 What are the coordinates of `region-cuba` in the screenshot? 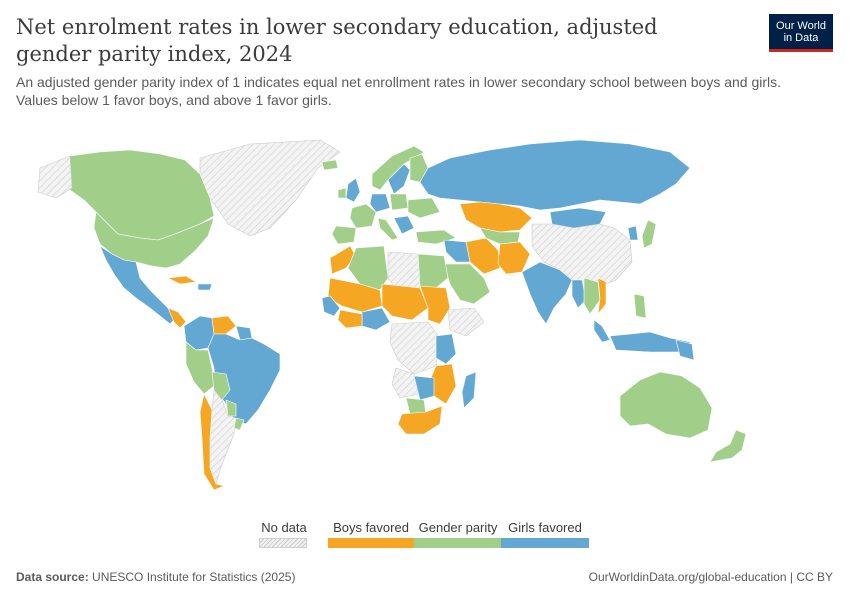 It's located at (182, 280).